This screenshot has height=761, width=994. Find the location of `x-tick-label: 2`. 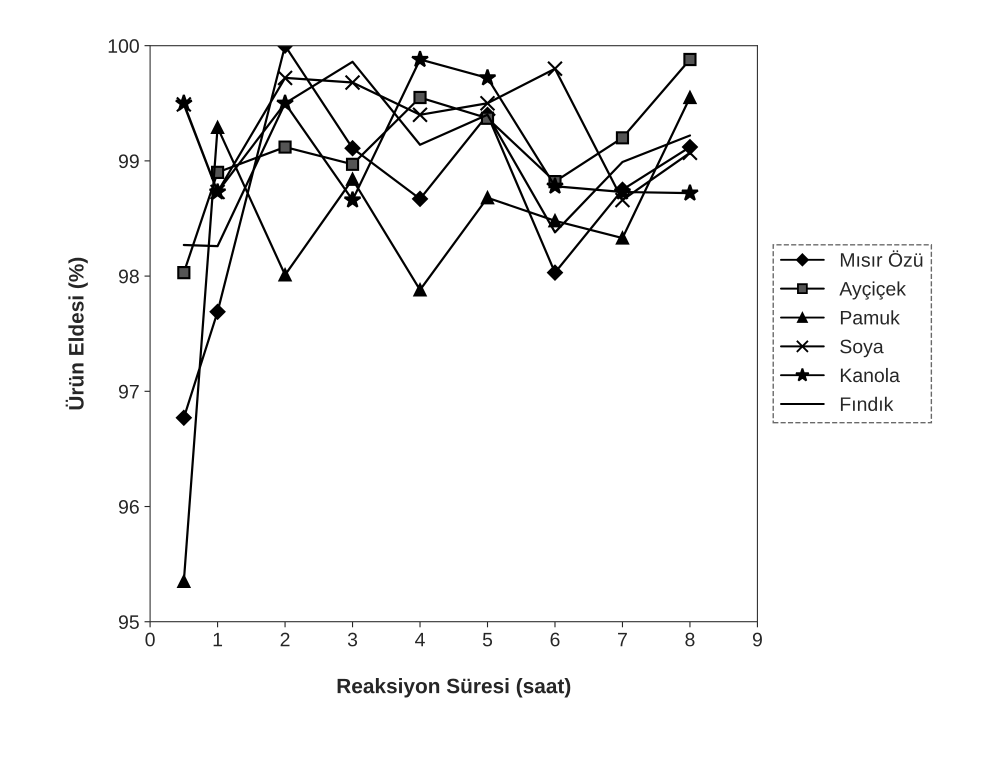

x-tick-label: 2 is located at coordinates (285, 639).